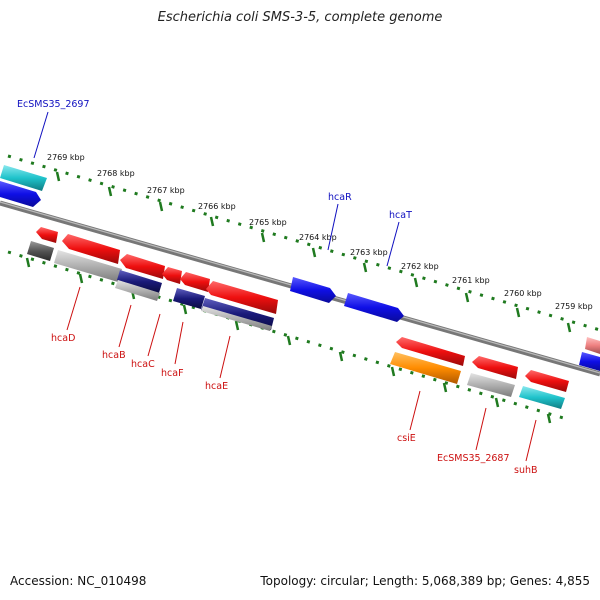  I want to click on gene-feature-dark-gray, so click(40, 251).